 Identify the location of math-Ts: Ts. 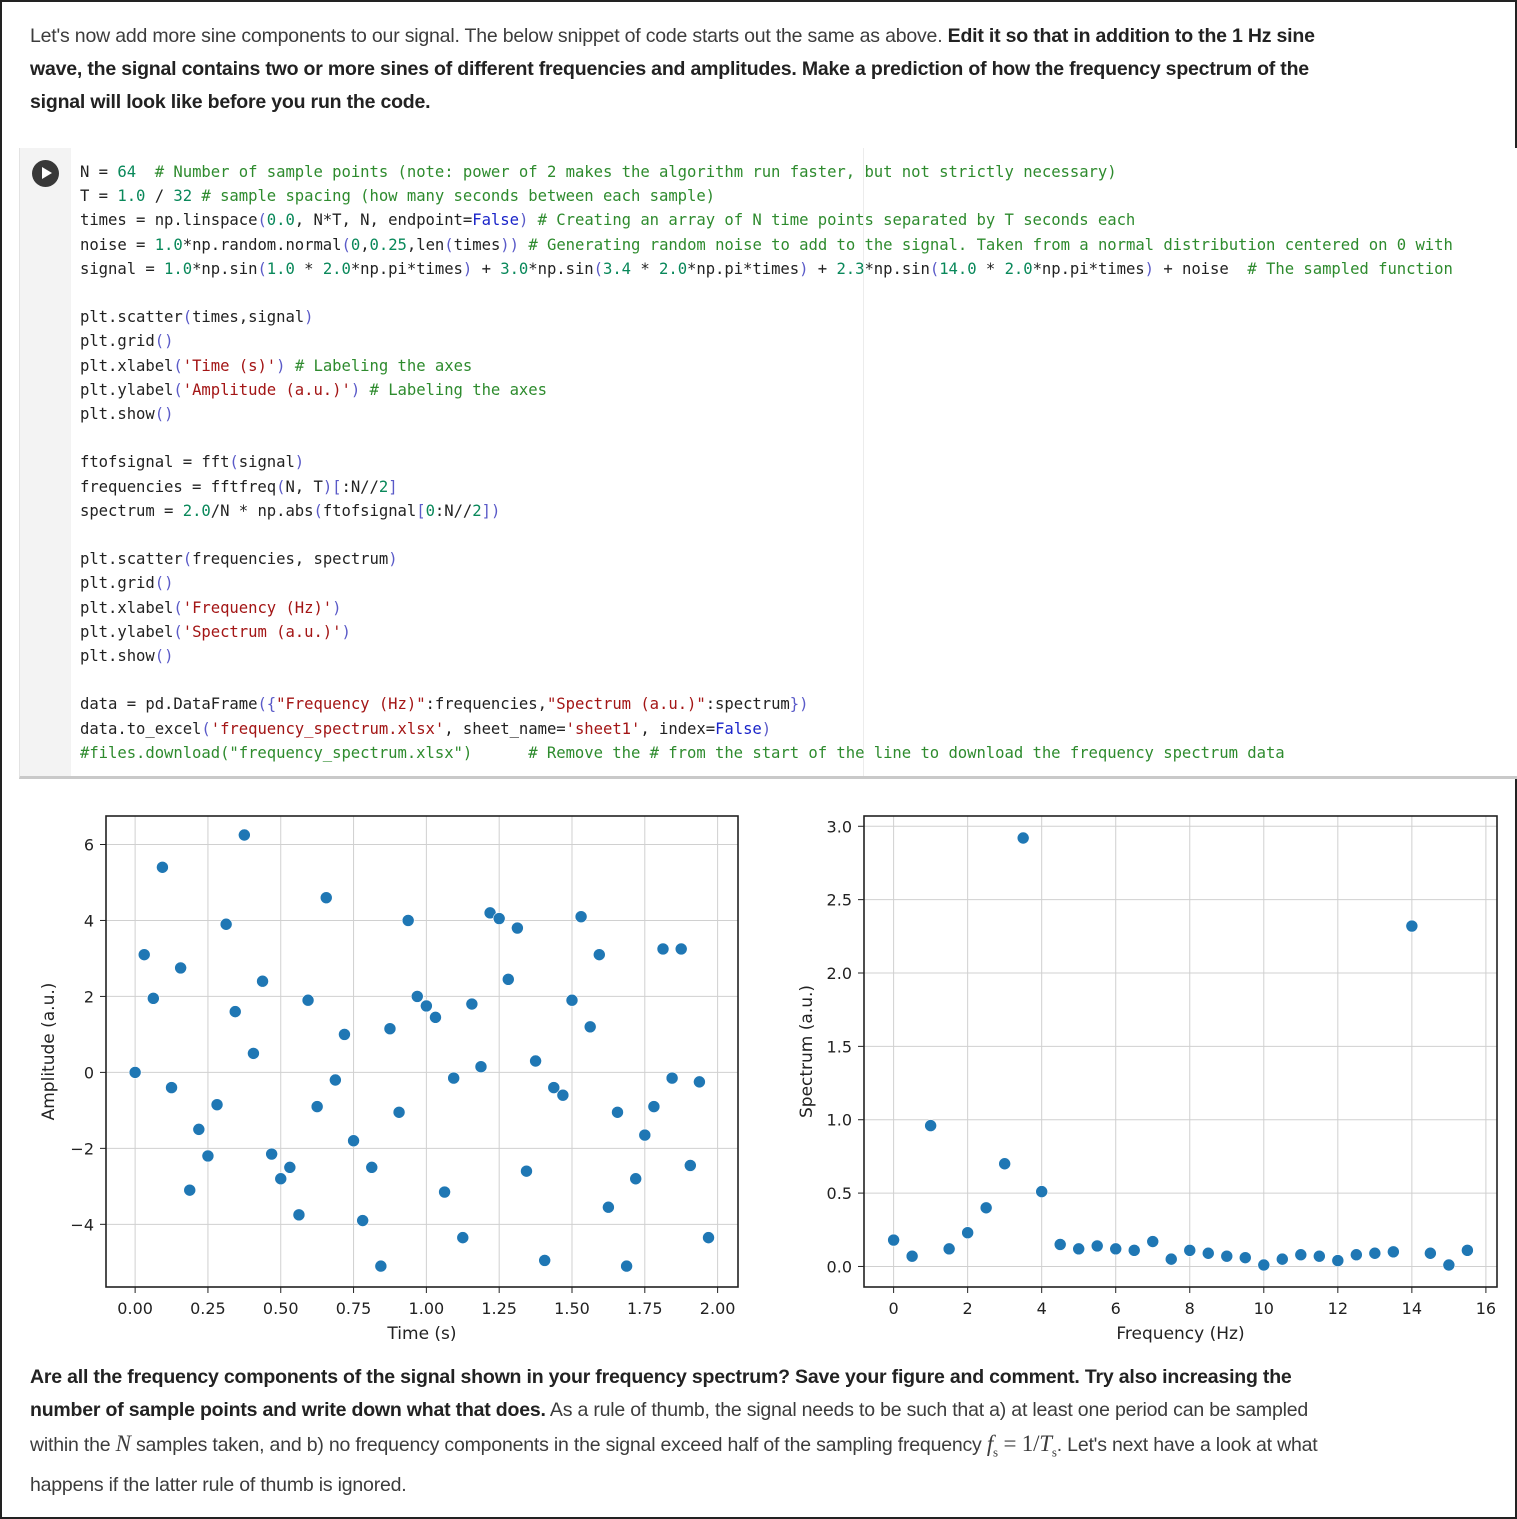
(1048, 1445).